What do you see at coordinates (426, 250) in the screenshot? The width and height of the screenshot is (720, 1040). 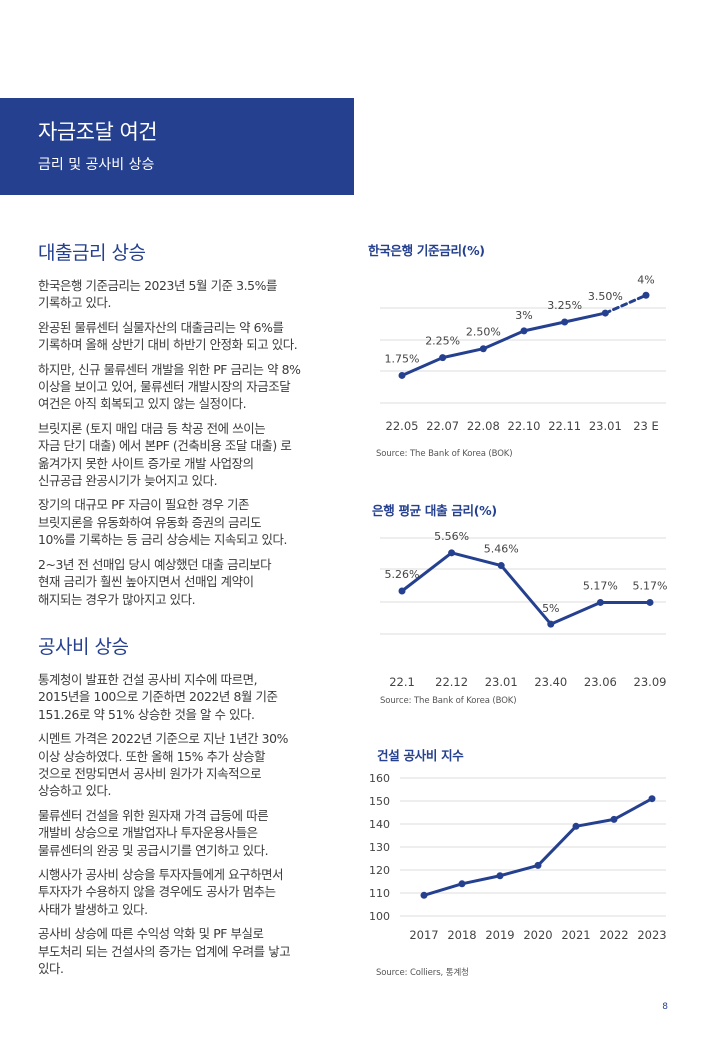 I see `chart1-title: 한국은행 기준금리(%)` at bounding box center [426, 250].